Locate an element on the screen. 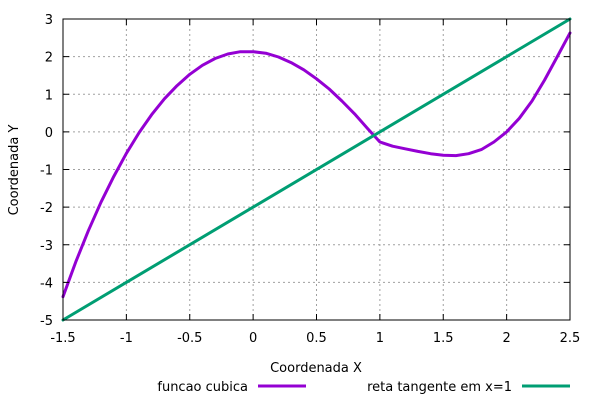  legend-label-series-1: funcao cubica is located at coordinates (202, 387).